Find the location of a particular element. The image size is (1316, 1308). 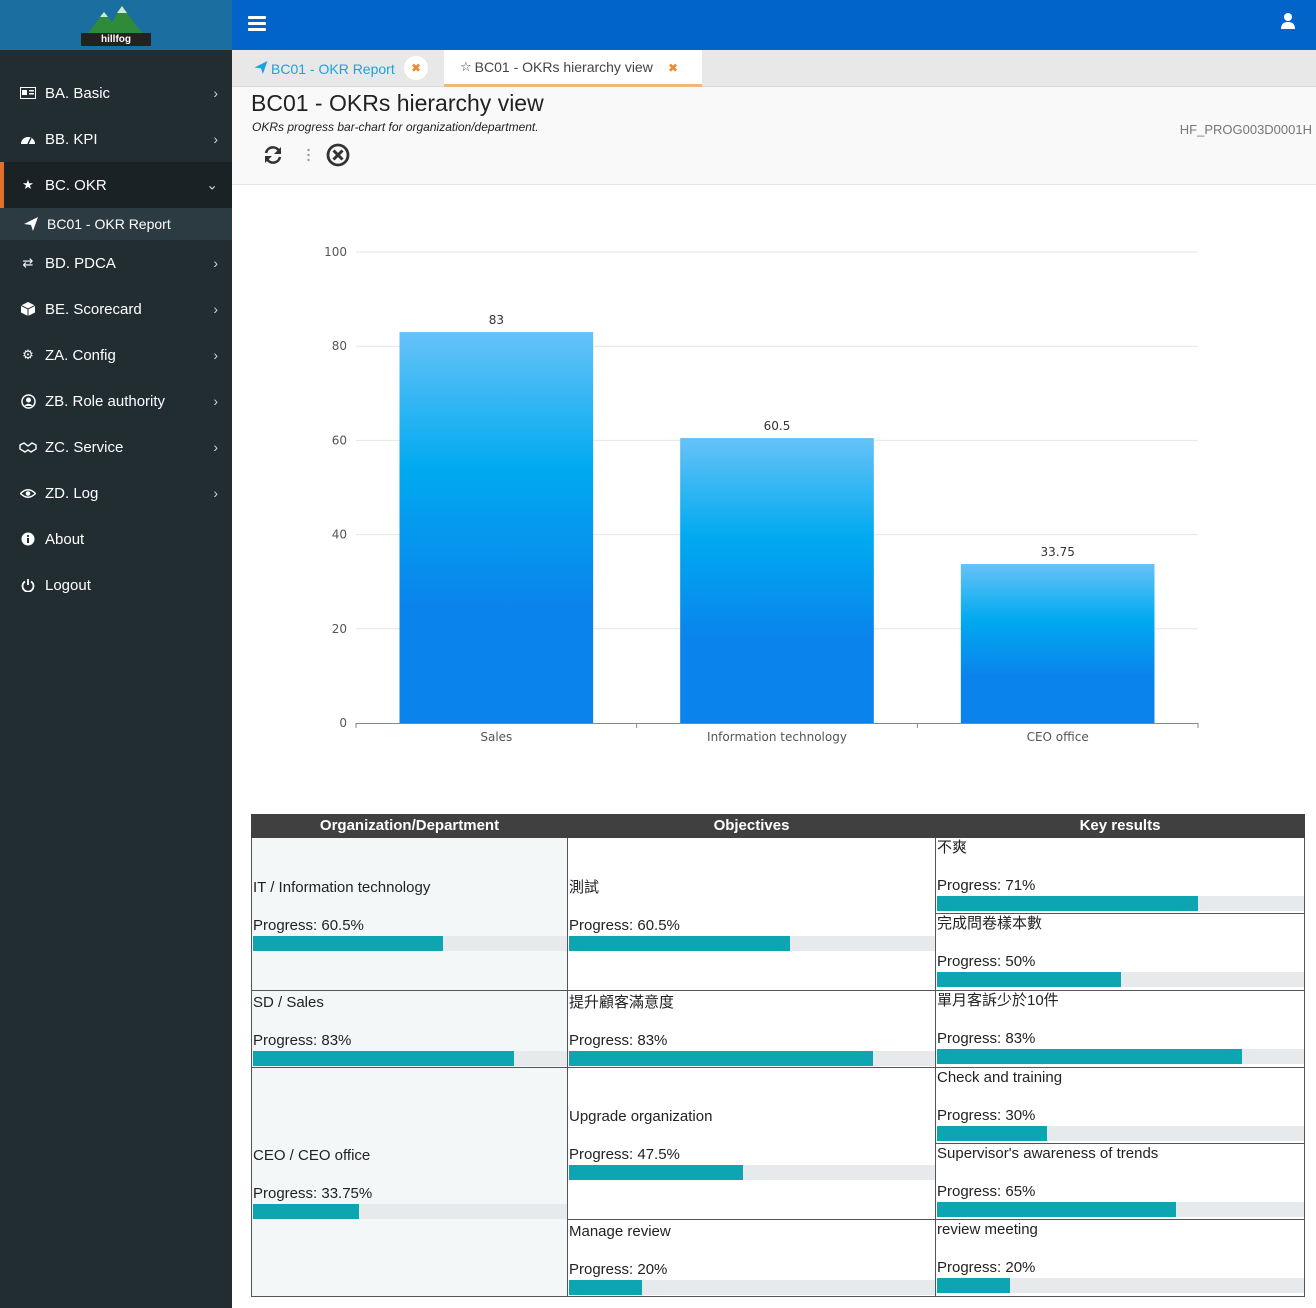

sidebar-item-service: ZC. Service › is located at coordinates (116, 447).